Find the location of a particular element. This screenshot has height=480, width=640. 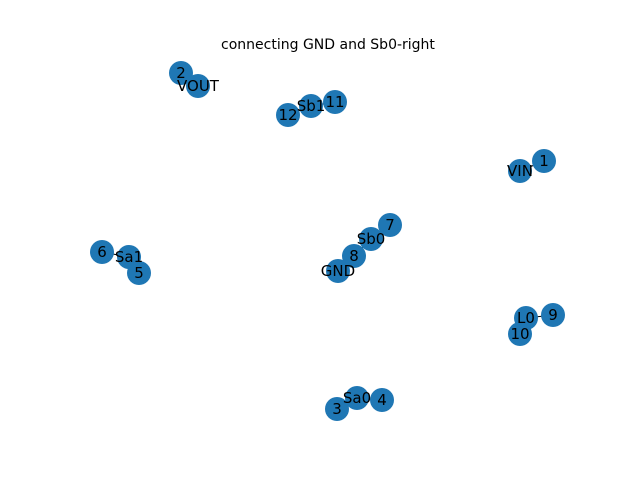

node-VOUT is located at coordinates (198, 86).